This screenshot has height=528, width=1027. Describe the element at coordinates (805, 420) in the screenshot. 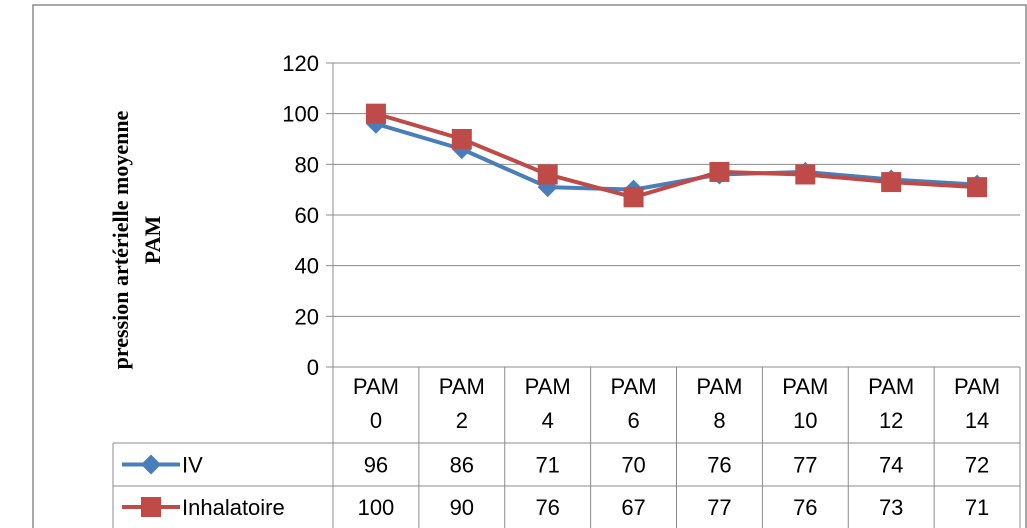

I see `x-category-label: 10` at that location.